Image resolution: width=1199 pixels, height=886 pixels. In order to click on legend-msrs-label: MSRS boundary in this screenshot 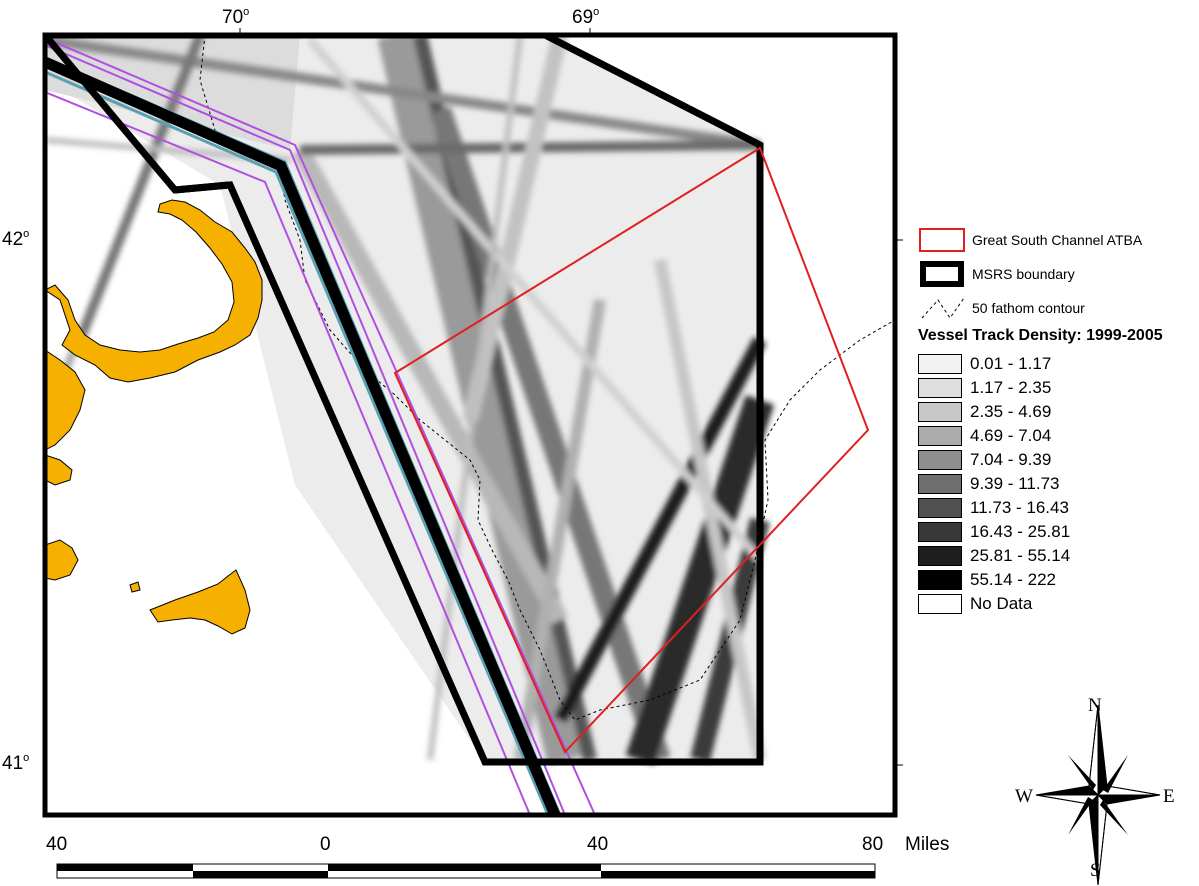, I will do `click(1023, 274)`.